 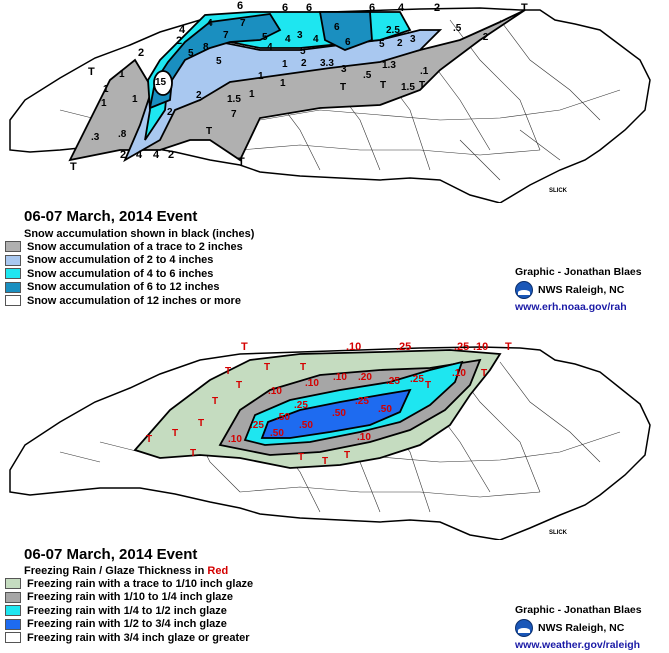 I want to click on amount-label: 3.3, so click(x=327, y=63).